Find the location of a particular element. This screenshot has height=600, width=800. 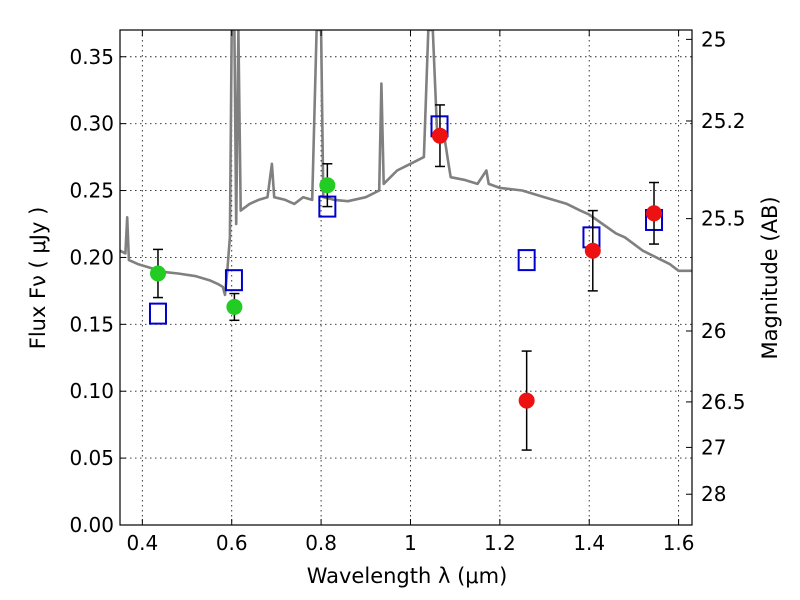

y-tick-label: 0.10 is located at coordinates (91, 391).